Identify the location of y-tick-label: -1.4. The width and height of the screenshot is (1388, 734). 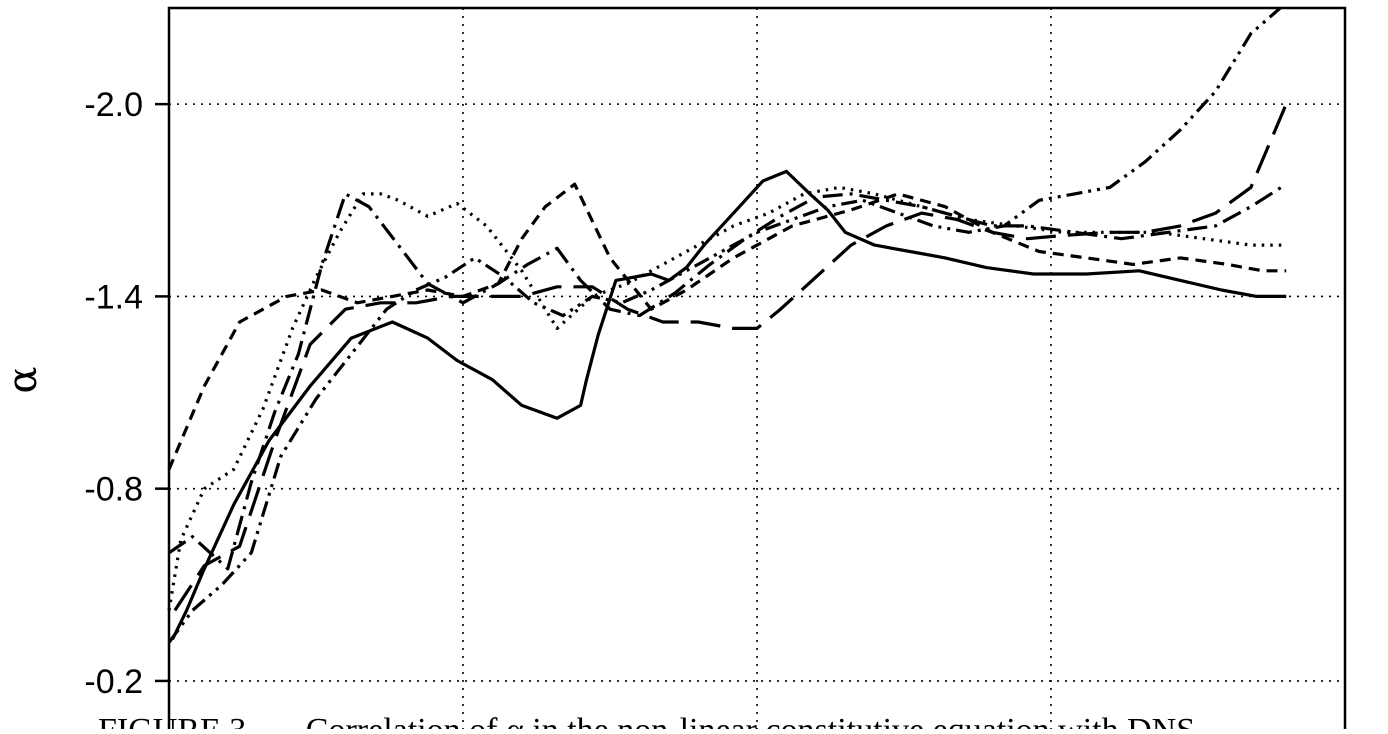
(113, 297).